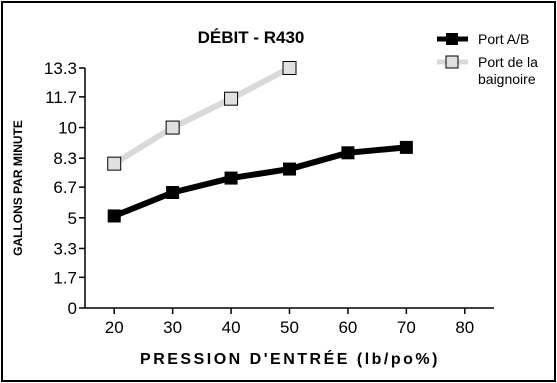  What do you see at coordinates (61, 97) in the screenshot?
I see `y-tick-label: 11.7` at bounding box center [61, 97].